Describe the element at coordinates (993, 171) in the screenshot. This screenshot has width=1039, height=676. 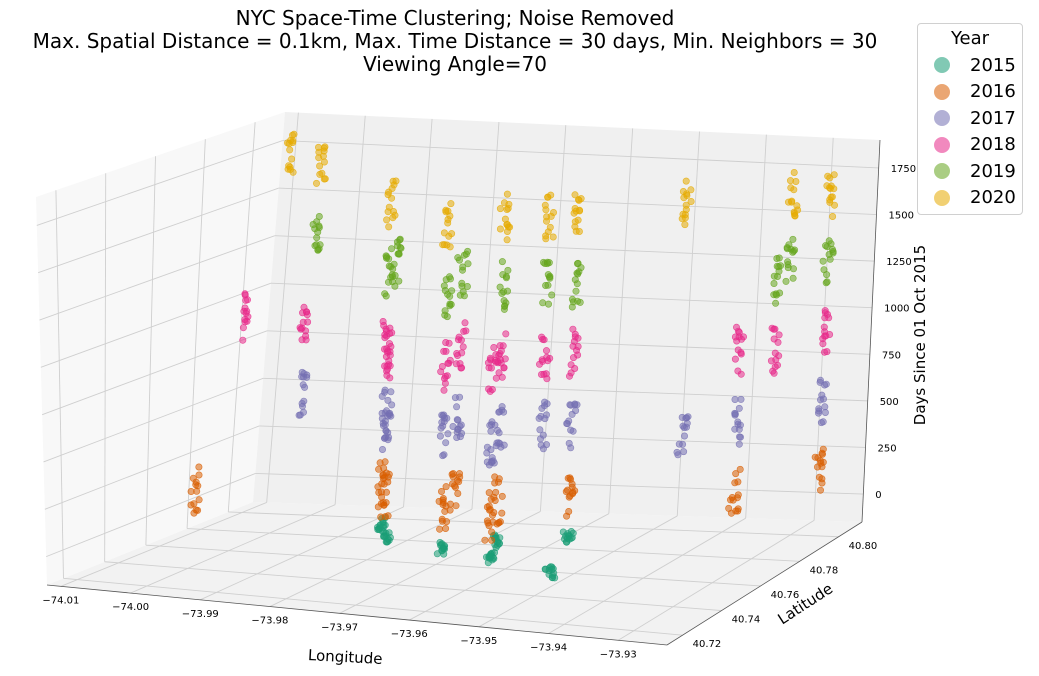
I see `legend-label: 2019` at that location.